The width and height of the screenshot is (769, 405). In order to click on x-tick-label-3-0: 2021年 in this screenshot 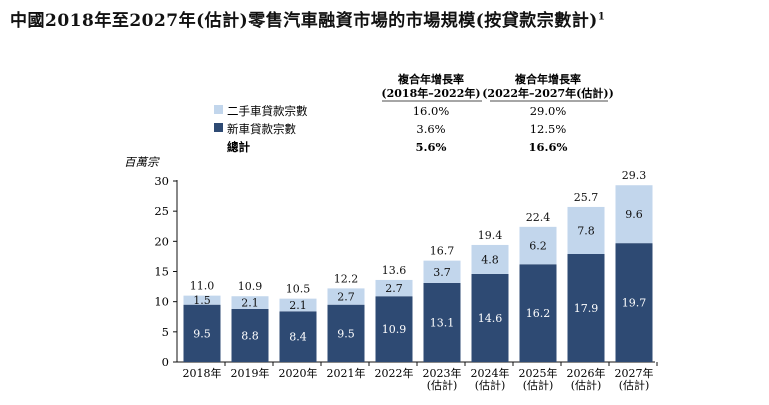, I will do `click(346, 373)`.